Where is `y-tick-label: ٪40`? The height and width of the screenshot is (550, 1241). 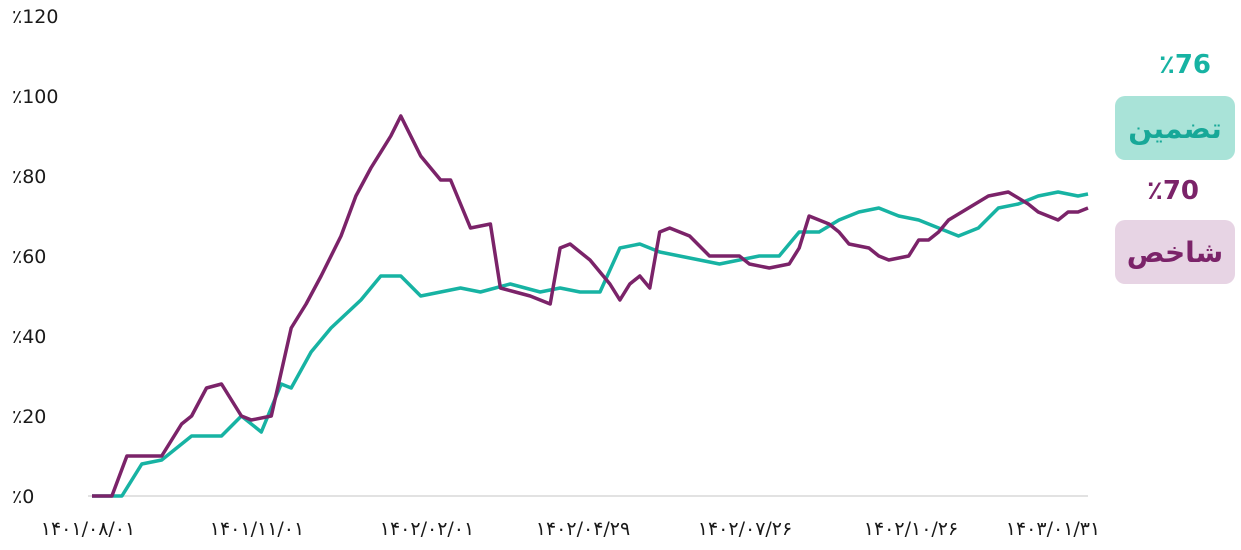
y-tick-label: ٪40 is located at coordinates (29, 337).